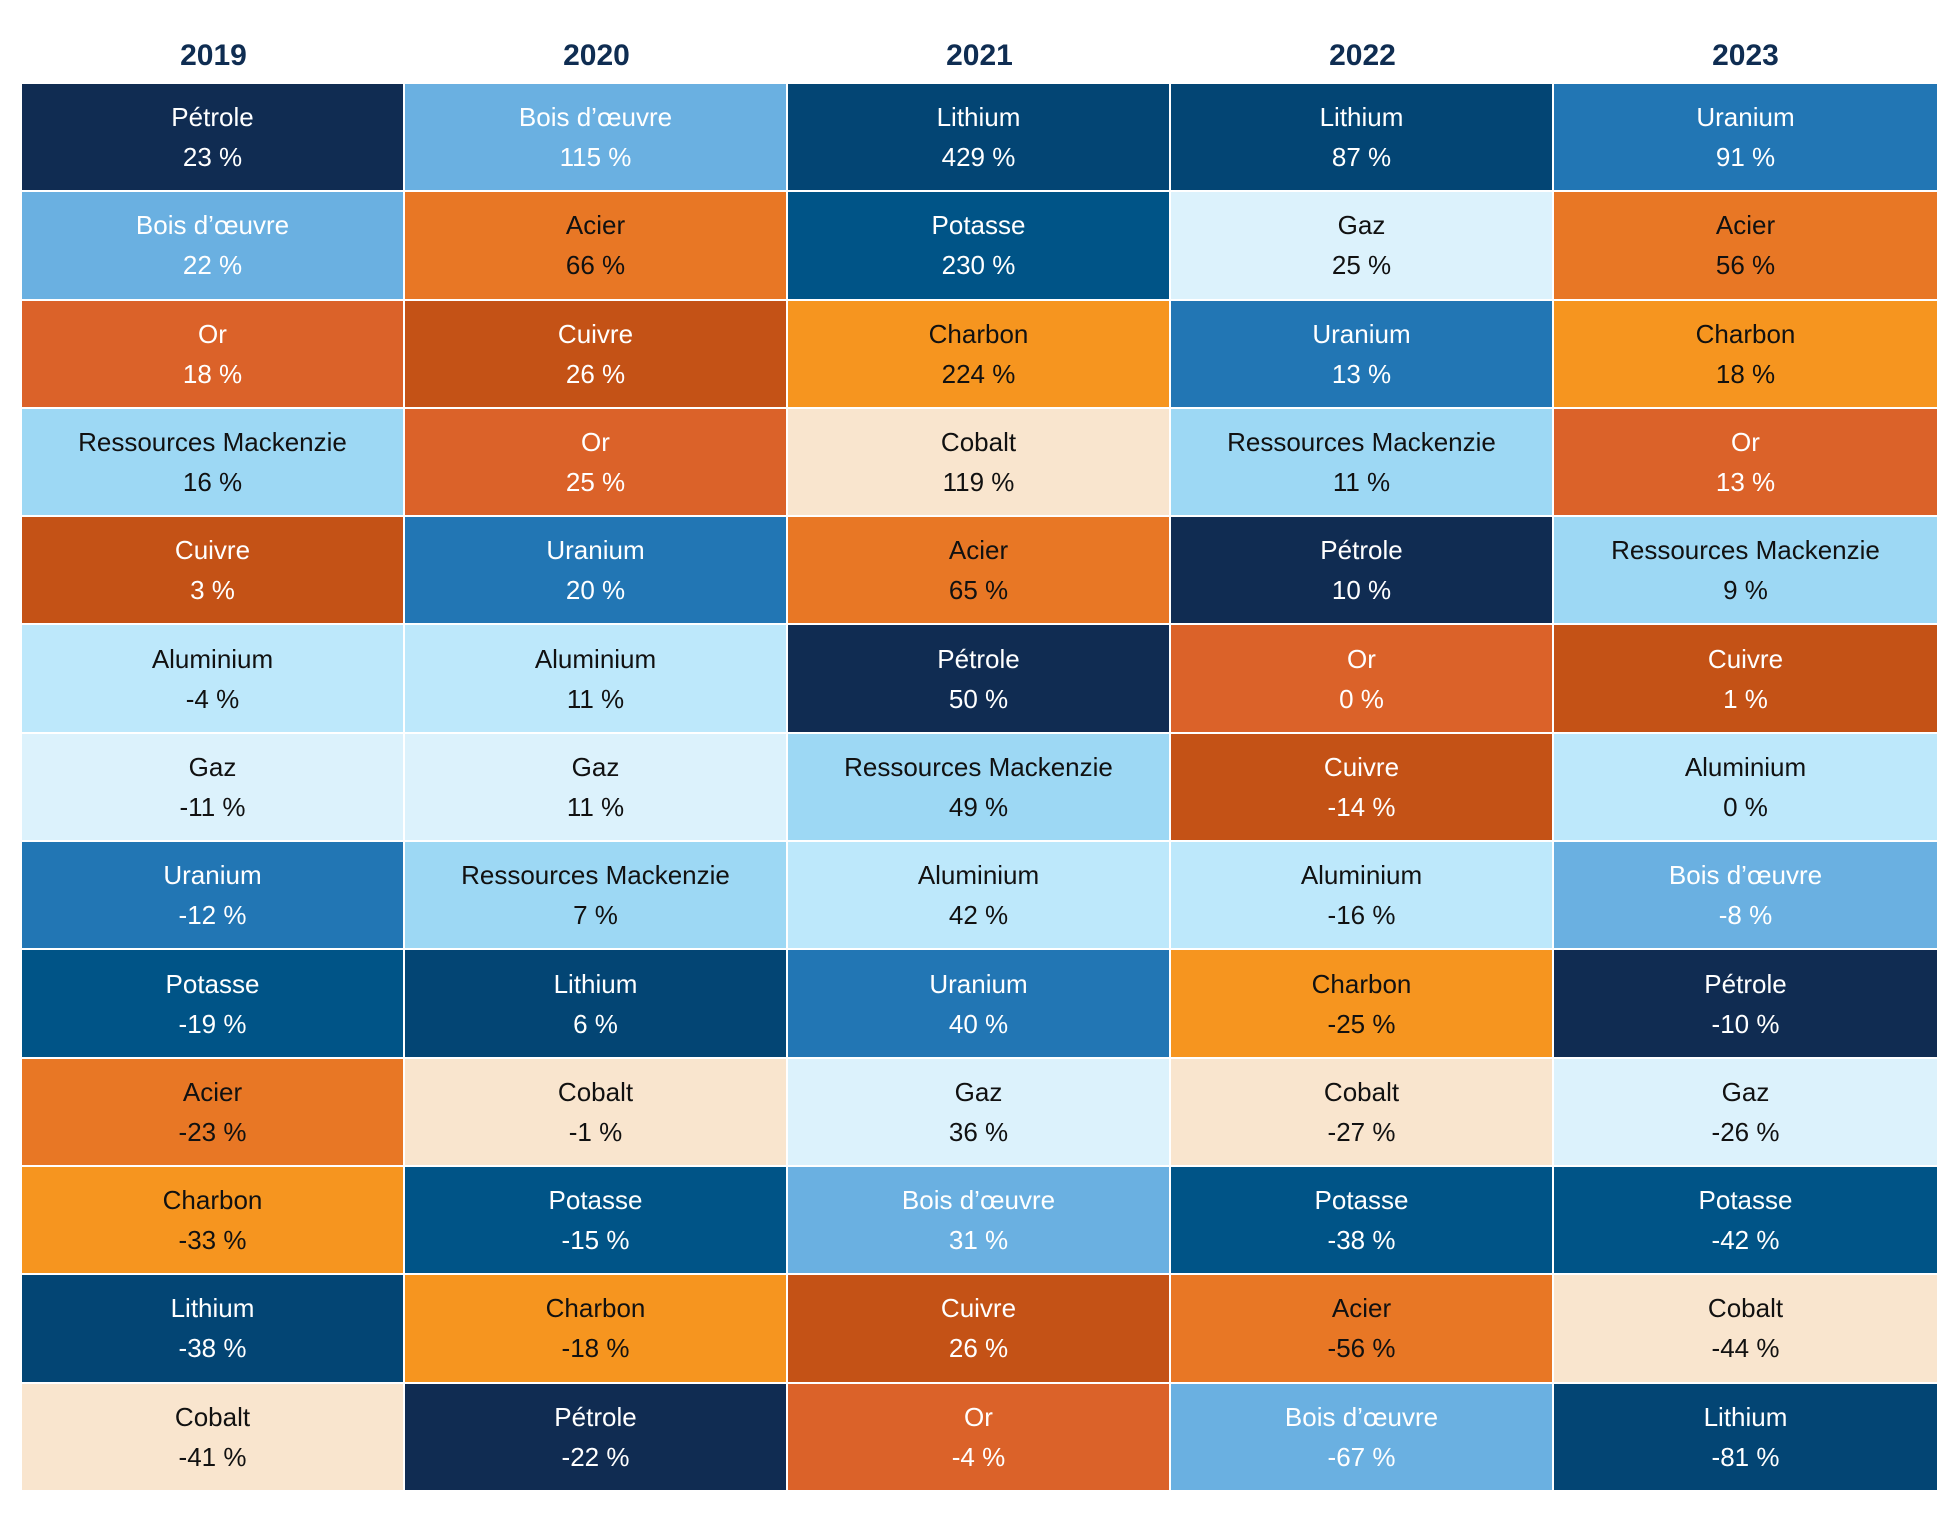 The width and height of the screenshot is (1958, 1521). Describe the element at coordinates (1362, 246) in the screenshot. I see `commodity-cell: Gaz 25 %` at that location.